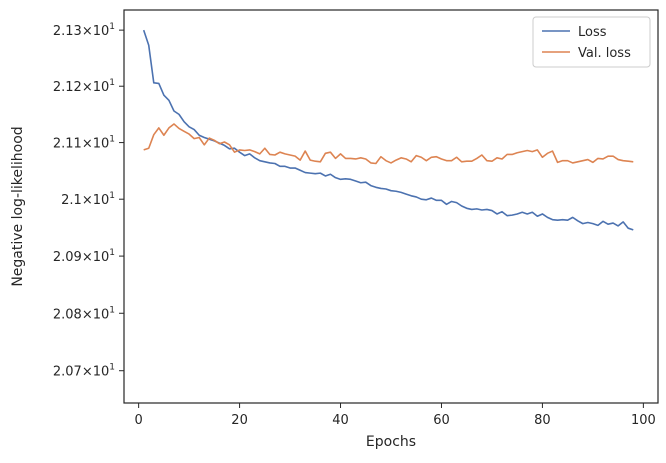 This screenshot has height=463, width=666. I want to click on x-tick-label: 40, so click(340, 420).